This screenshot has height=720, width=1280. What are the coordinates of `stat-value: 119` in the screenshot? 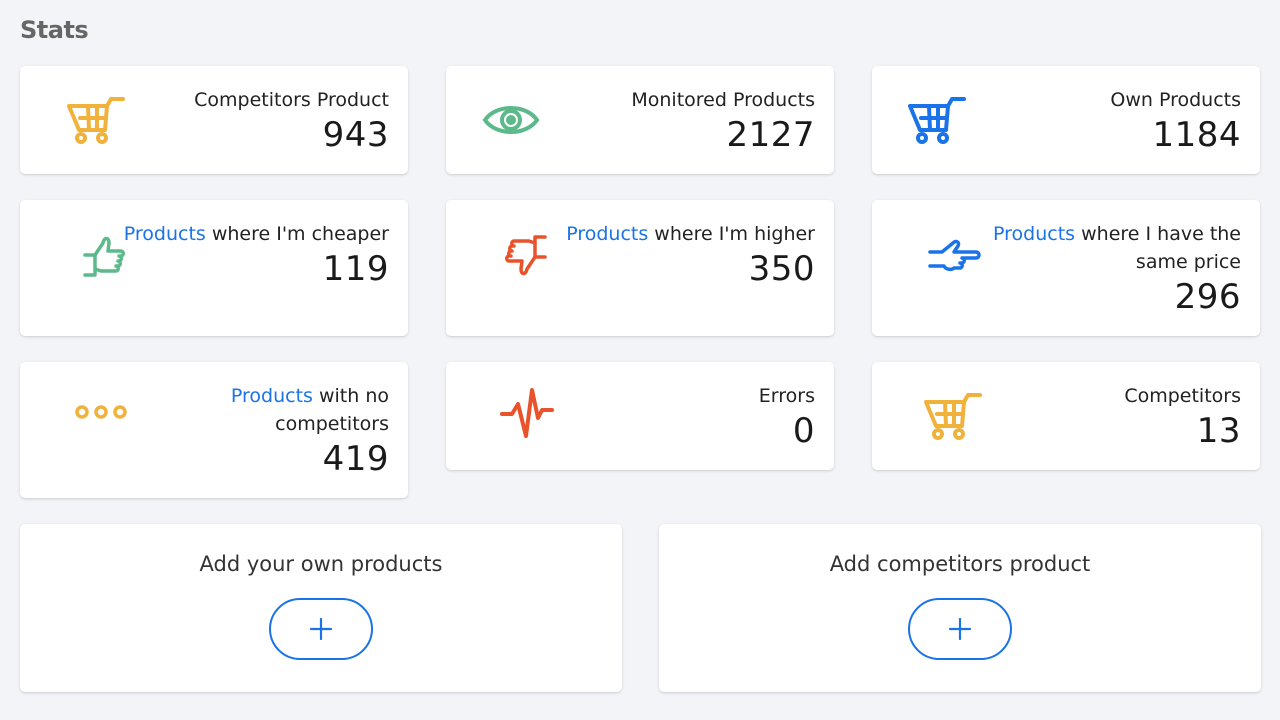 It's located at (355, 269).